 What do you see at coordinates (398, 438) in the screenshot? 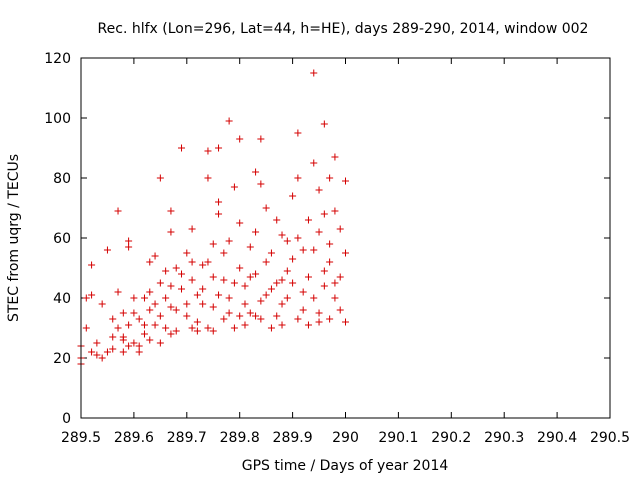
I see `x-tick-label: 290.1` at bounding box center [398, 438].